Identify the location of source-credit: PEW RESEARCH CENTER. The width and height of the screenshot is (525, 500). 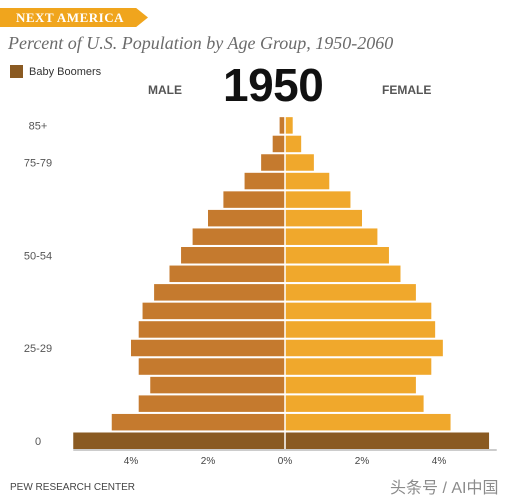
(73, 487).